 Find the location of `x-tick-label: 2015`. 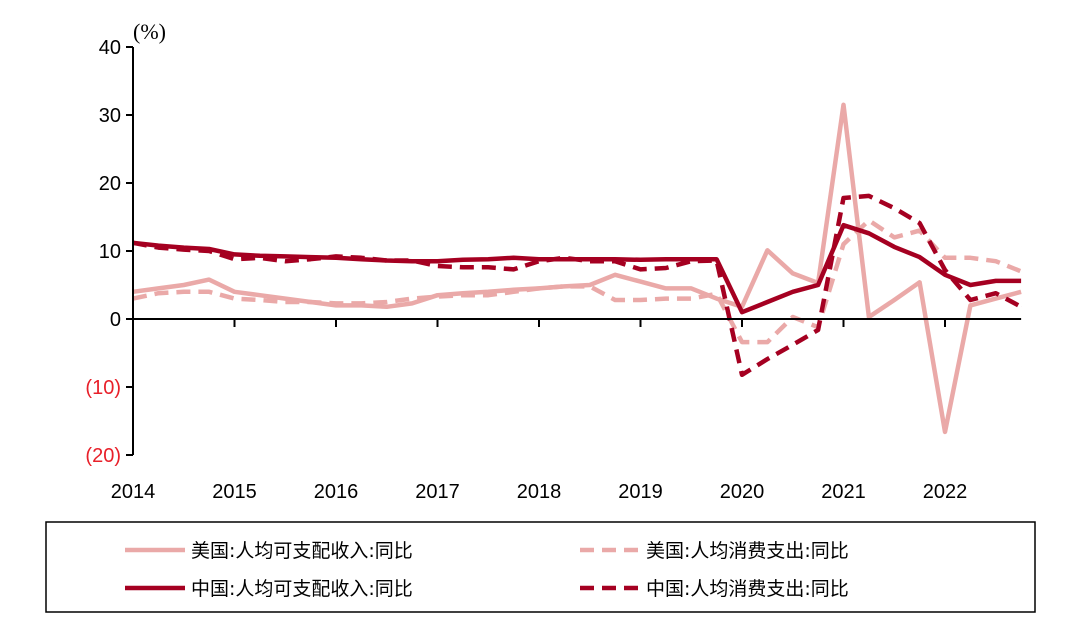

x-tick-label: 2015 is located at coordinates (234, 492).